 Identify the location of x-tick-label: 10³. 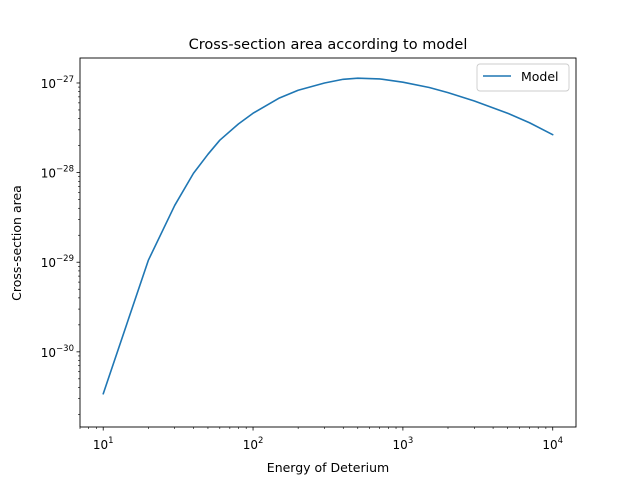
(403, 444).